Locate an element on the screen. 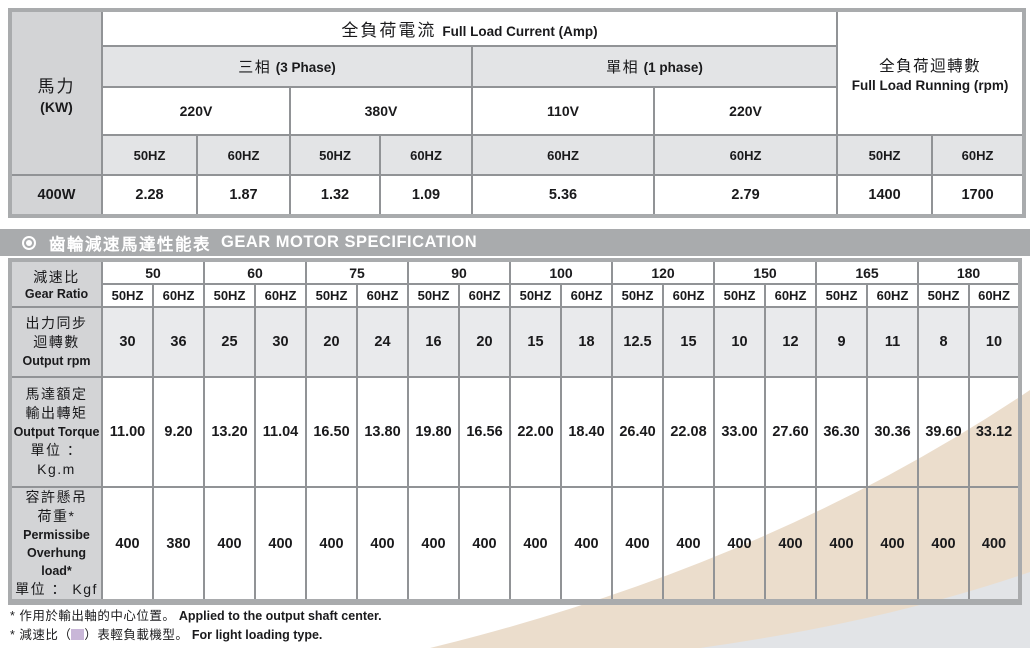 The height and width of the screenshot is (648, 1030). current-value: 1.32 is located at coordinates (335, 195).